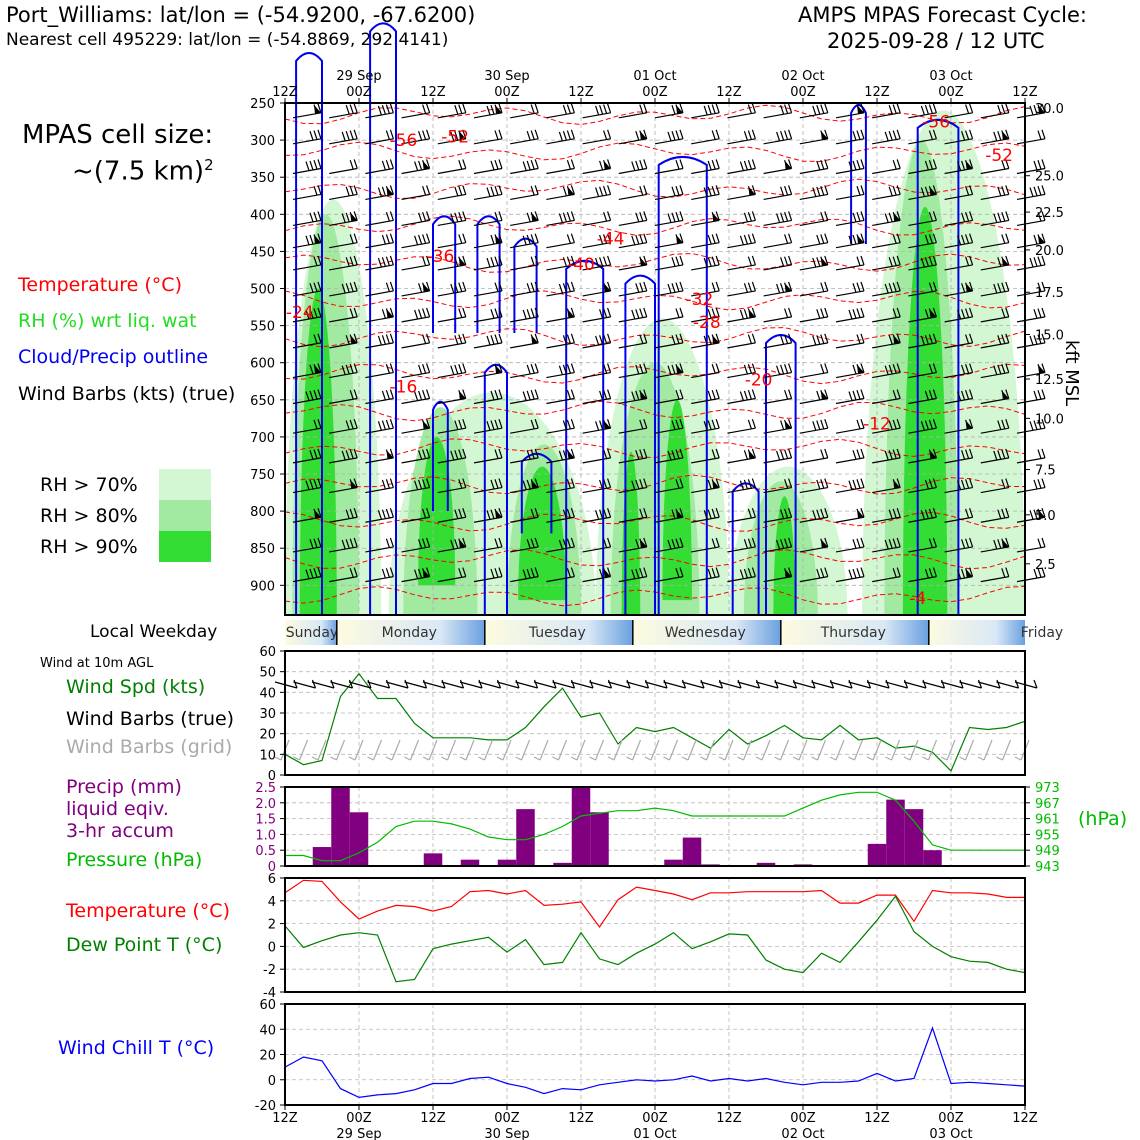  What do you see at coordinates (1047, 820) in the screenshot?
I see `pressure-tick-label: 961` at bounding box center [1047, 820].